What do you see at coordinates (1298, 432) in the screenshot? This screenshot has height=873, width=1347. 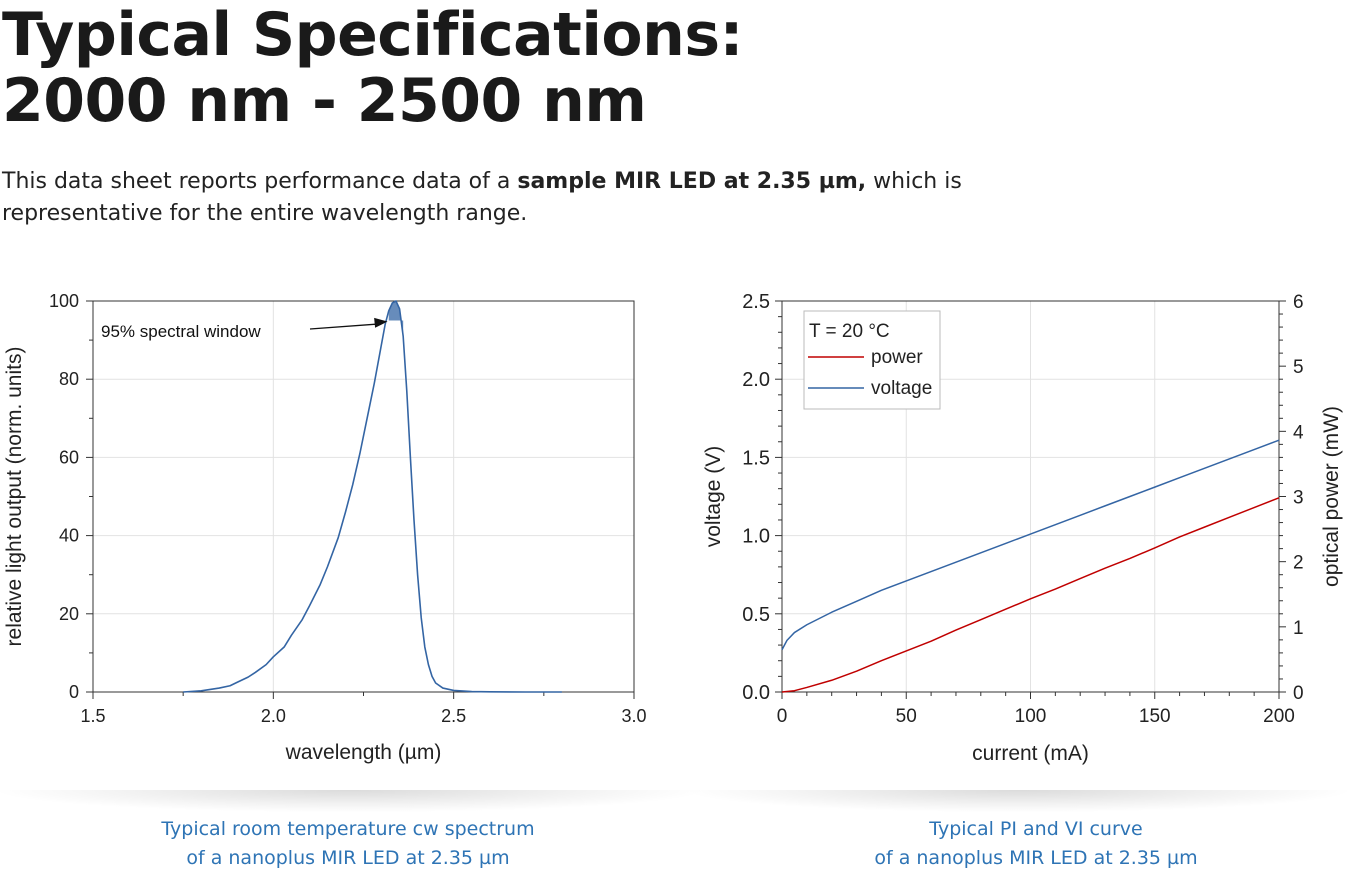 I see `y2-tick-label: 4` at bounding box center [1298, 432].